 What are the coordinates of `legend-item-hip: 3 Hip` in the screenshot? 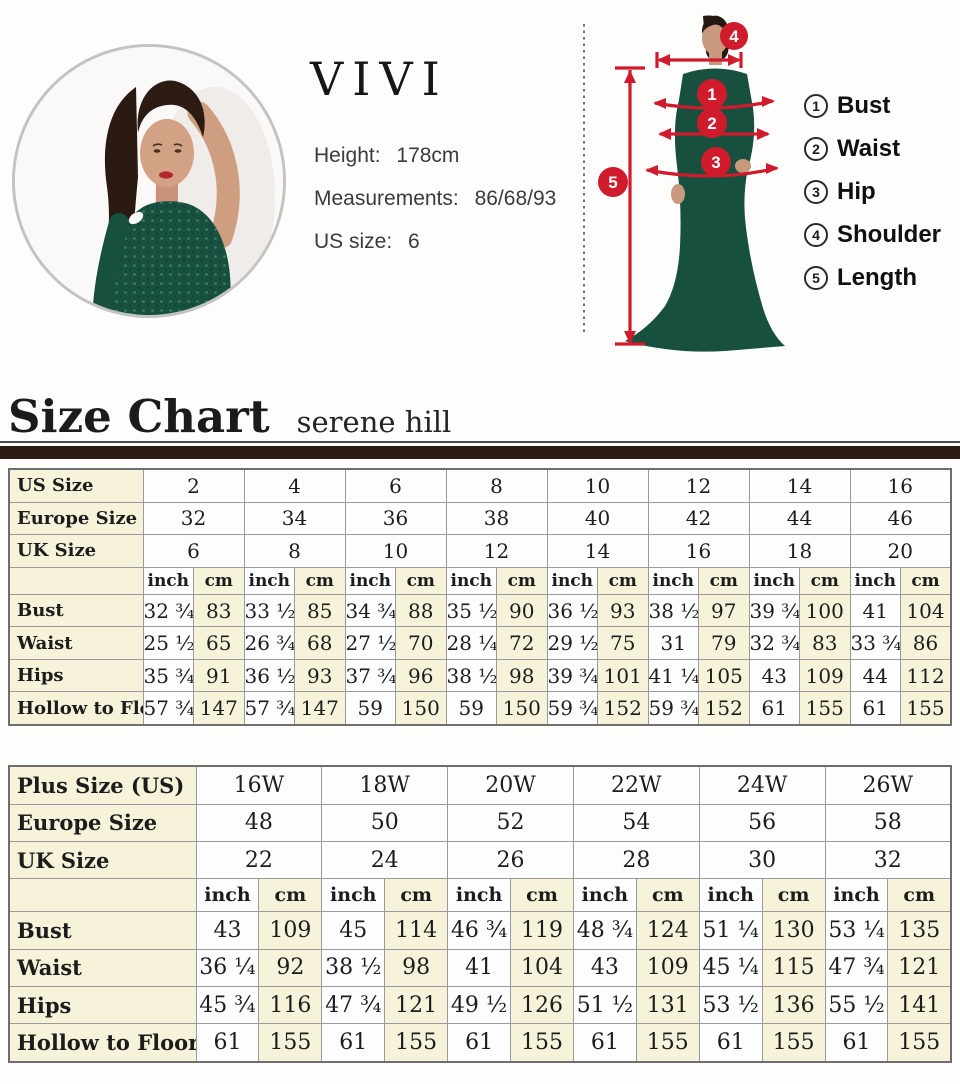 It's located at (872, 191).